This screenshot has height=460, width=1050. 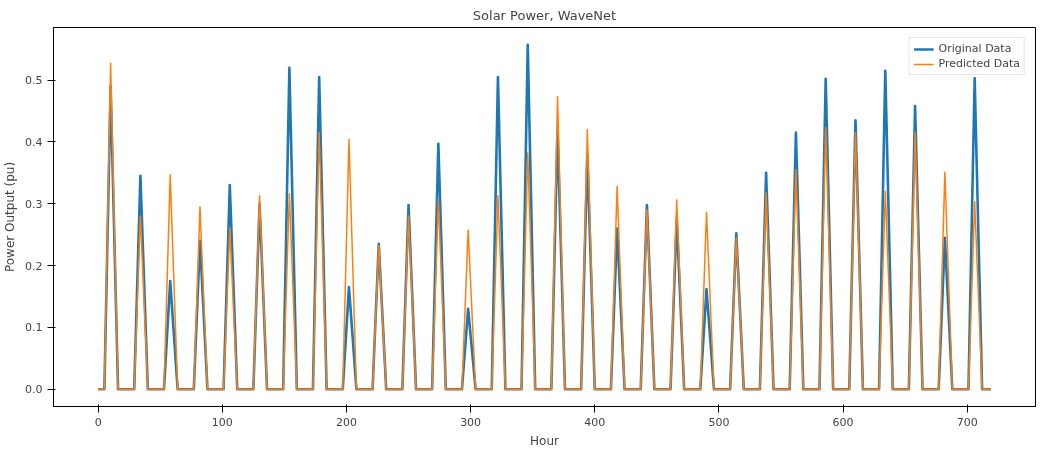 What do you see at coordinates (967, 422) in the screenshot?
I see `x-tick-label: 700` at bounding box center [967, 422].